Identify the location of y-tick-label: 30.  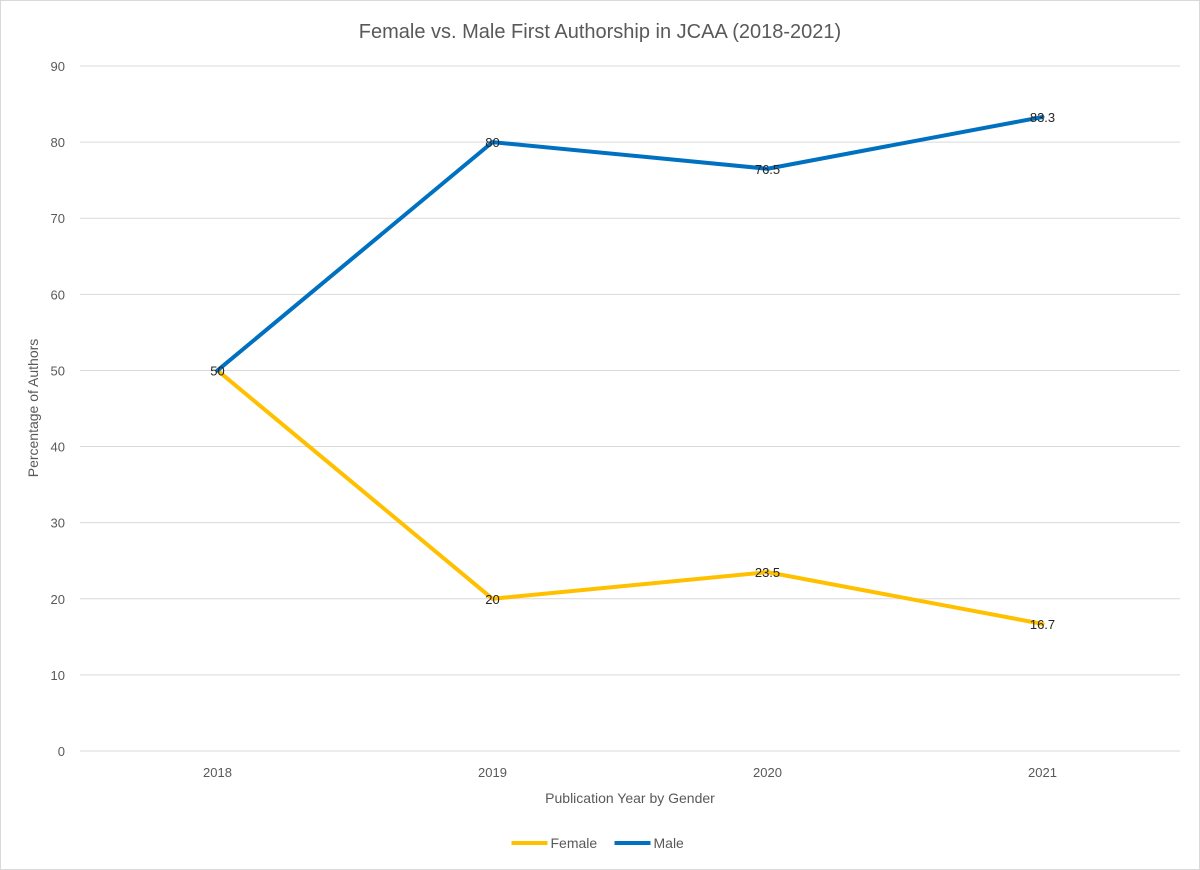
(58, 523).